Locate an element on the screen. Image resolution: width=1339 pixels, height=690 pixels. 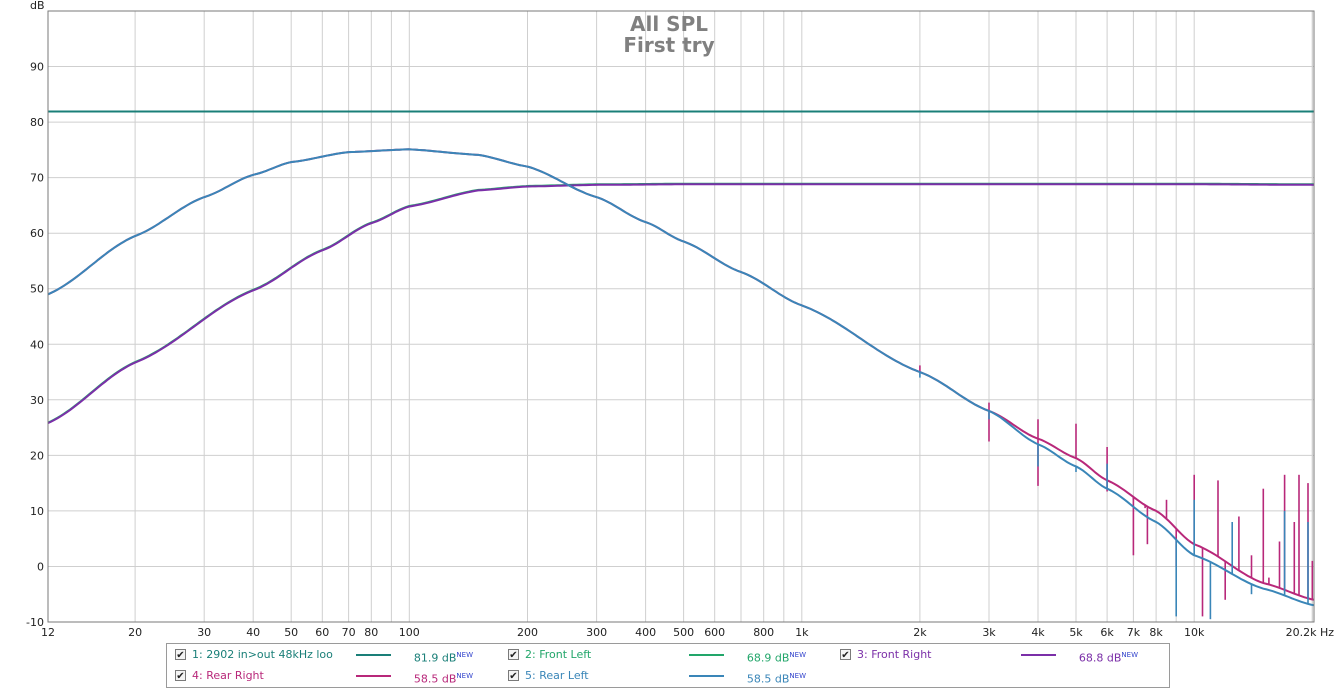
x-tick-label: 20.2k Hz is located at coordinates (1310, 632).